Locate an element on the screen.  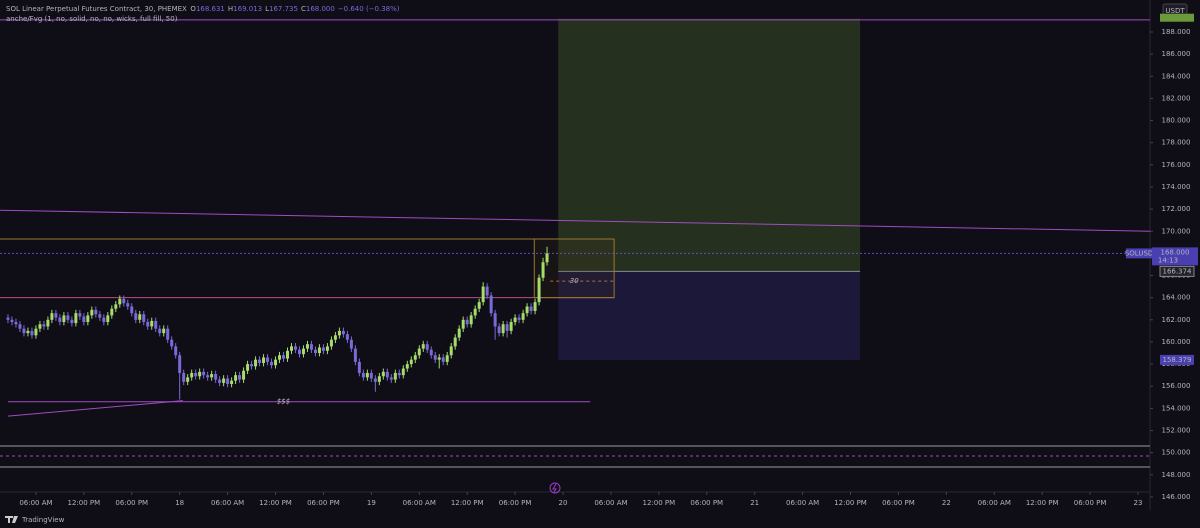
symbol-badge is located at coordinates (1144, 253).